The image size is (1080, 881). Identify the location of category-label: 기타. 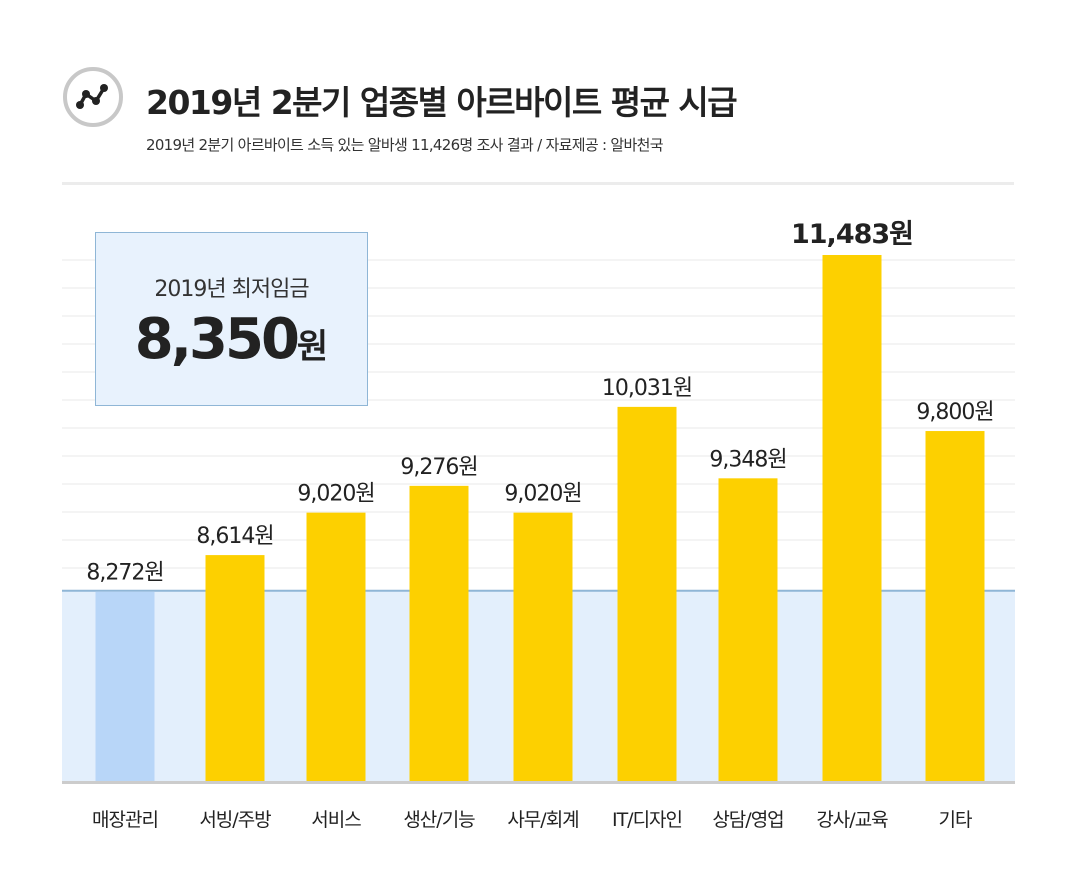
(955, 820).